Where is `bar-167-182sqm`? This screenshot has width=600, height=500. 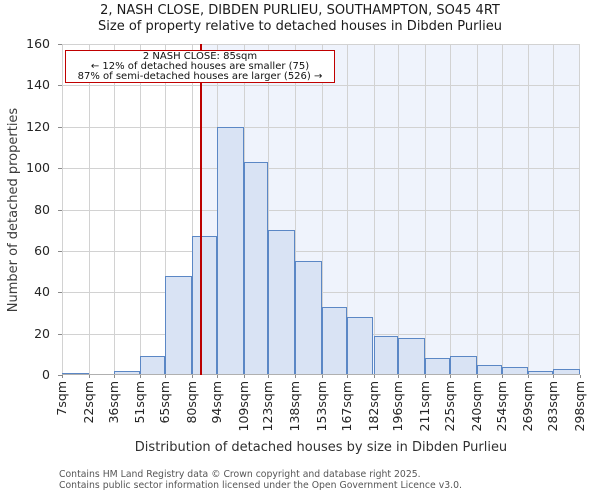
bar-167-182sqm is located at coordinates (360, 346).